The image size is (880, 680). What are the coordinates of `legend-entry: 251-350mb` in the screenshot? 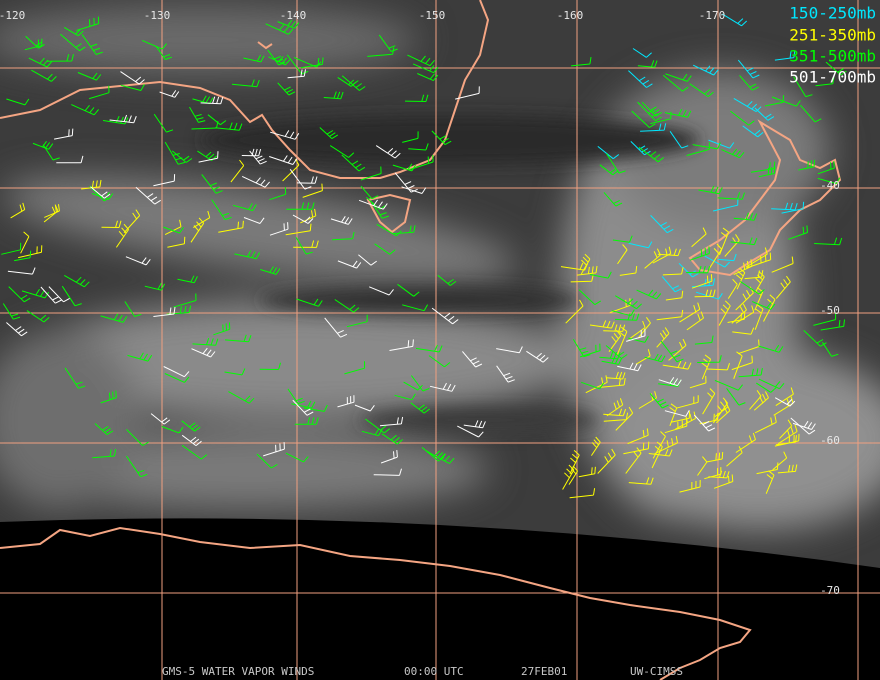 It's located at (832, 35).